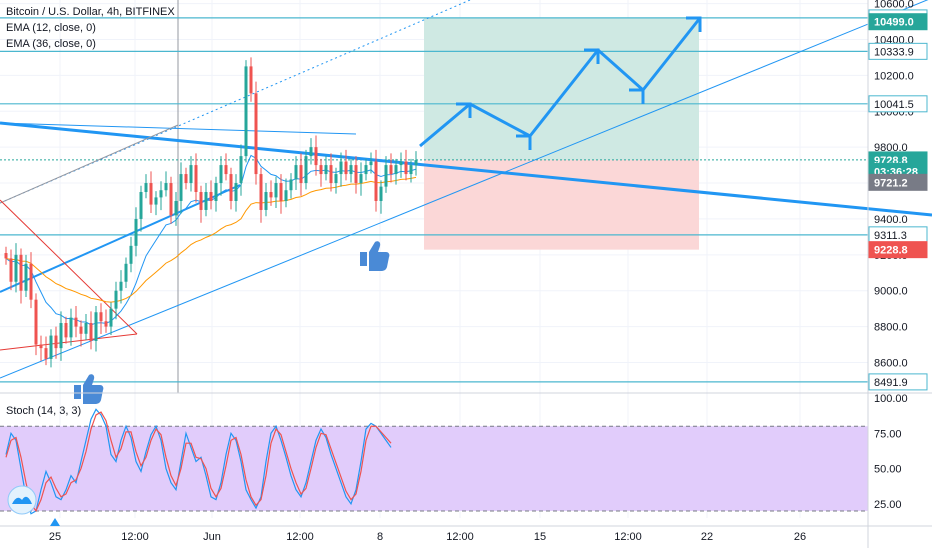  I want to click on thumb-icons, so click(232, 322).